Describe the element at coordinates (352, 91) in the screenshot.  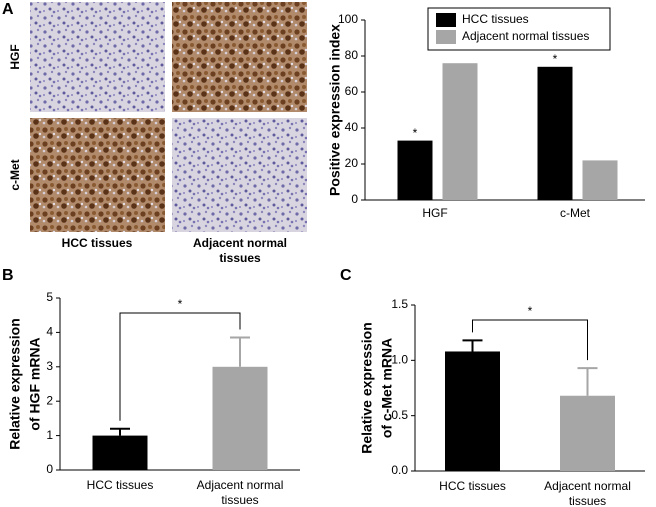
I see `y-tick-label: 60` at that location.